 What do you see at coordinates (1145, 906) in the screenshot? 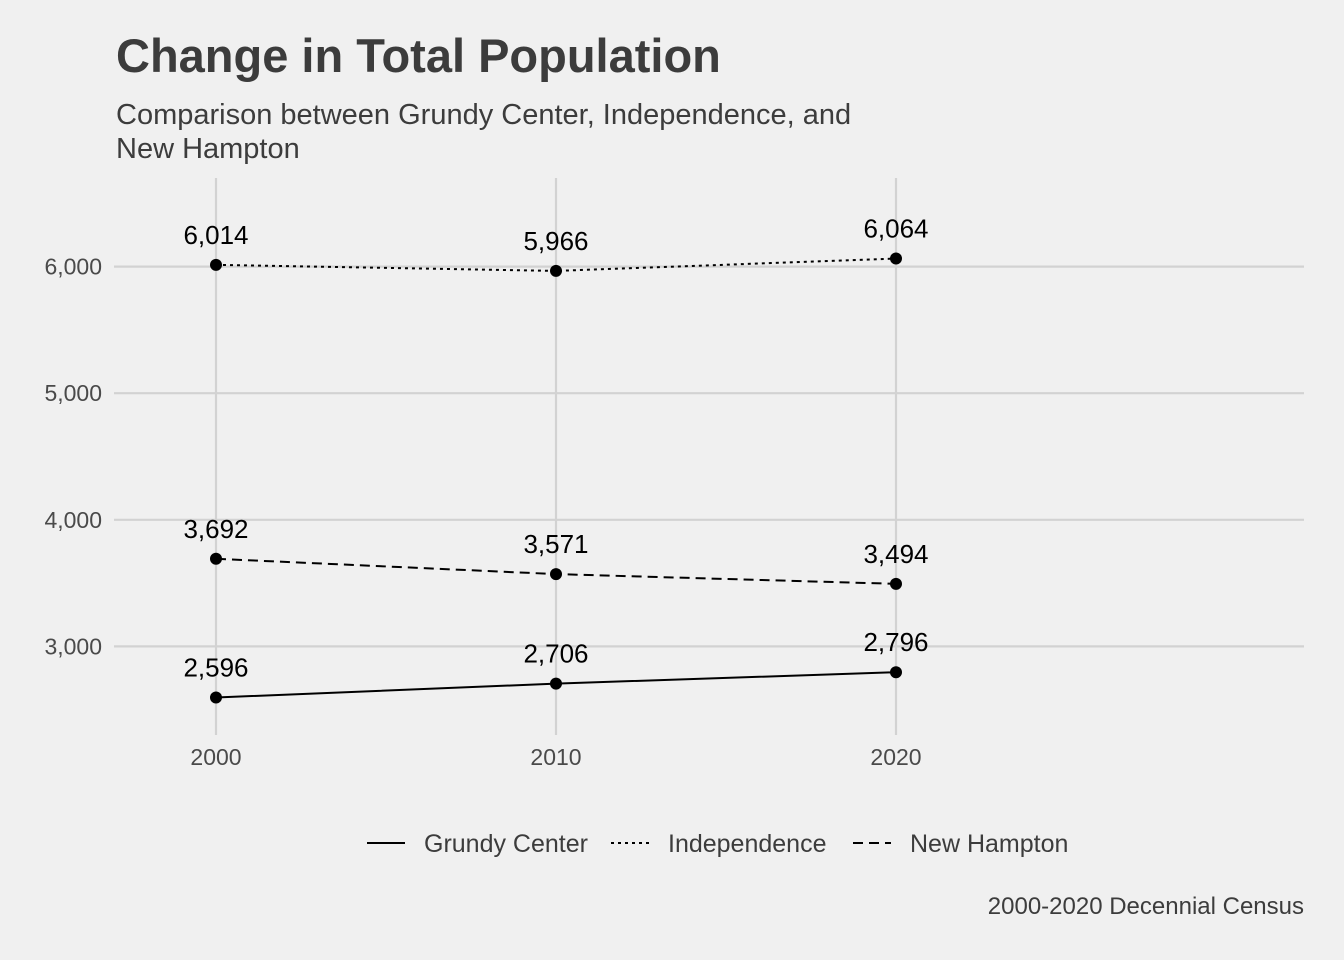
I see `chart-caption: 2000-2020 Decennial Census` at bounding box center [1145, 906].